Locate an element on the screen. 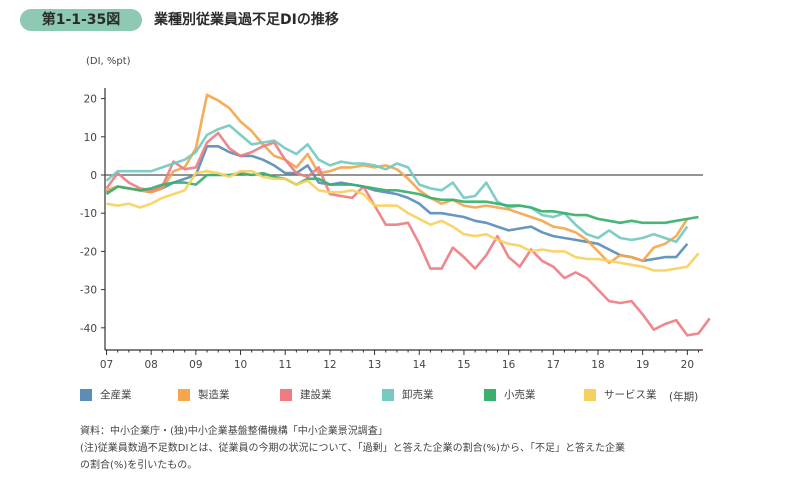 Image resolution: width=804 pixels, height=480 pixels. legend-label: 建設業 is located at coordinates (316, 395).